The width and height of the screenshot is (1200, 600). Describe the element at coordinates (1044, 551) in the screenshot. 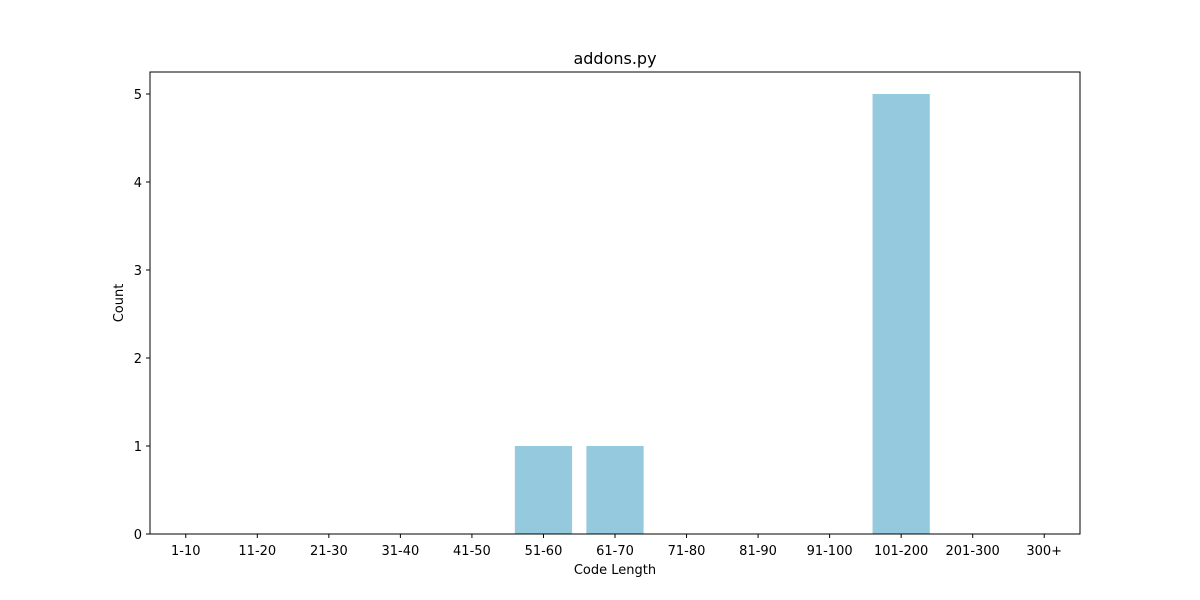

I see `x-tick-label: 300+` at that location.